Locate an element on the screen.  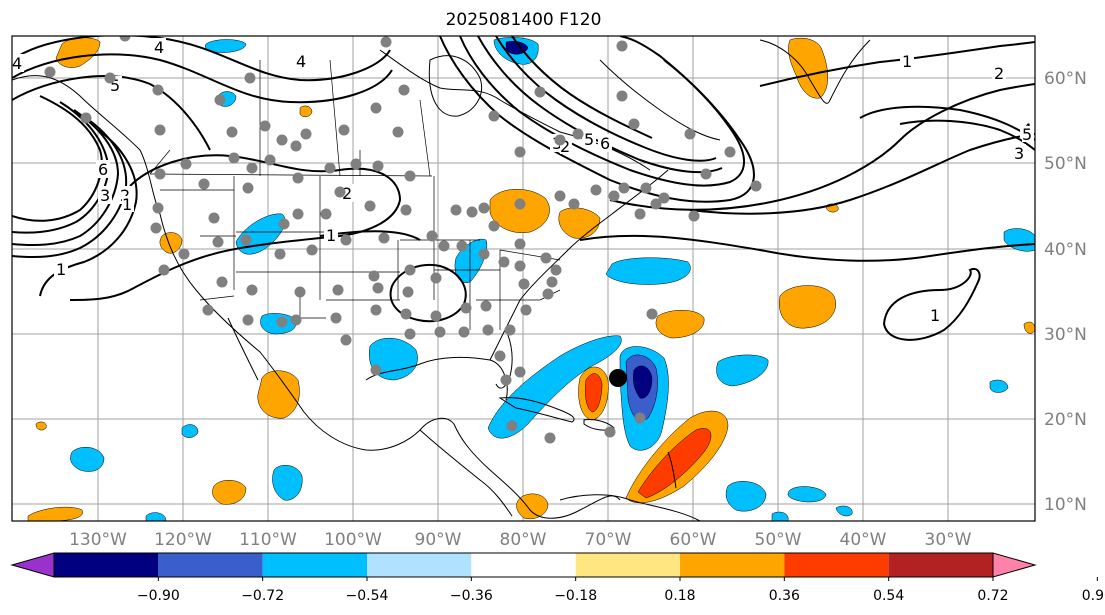
east-coast is located at coordinates (579, 265).